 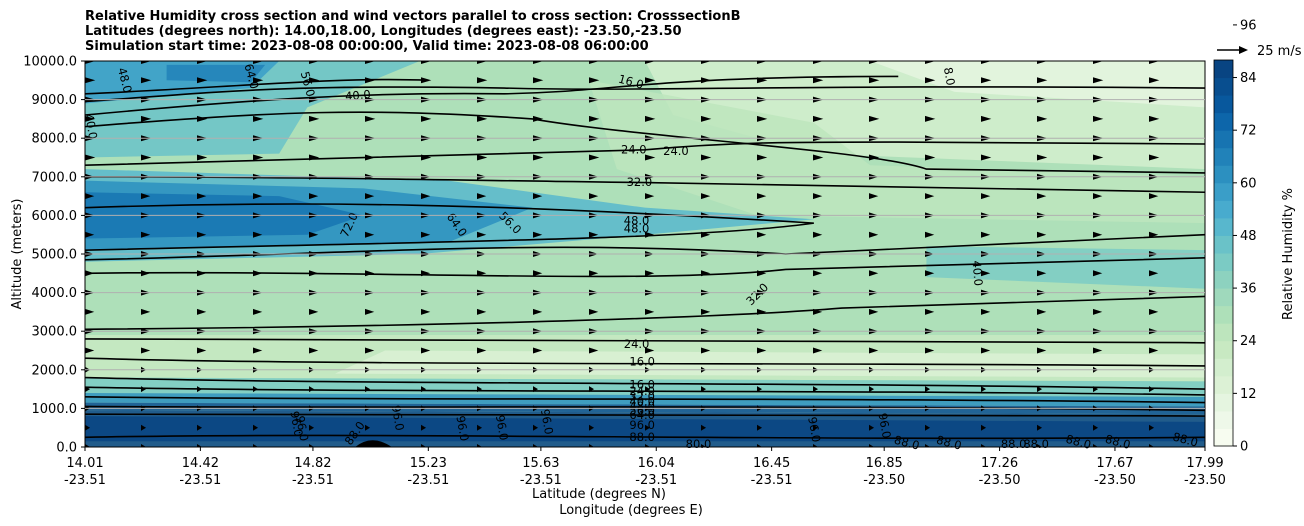 What do you see at coordinates (640, 182) in the screenshot?
I see `contour-label: 32.0` at bounding box center [640, 182].